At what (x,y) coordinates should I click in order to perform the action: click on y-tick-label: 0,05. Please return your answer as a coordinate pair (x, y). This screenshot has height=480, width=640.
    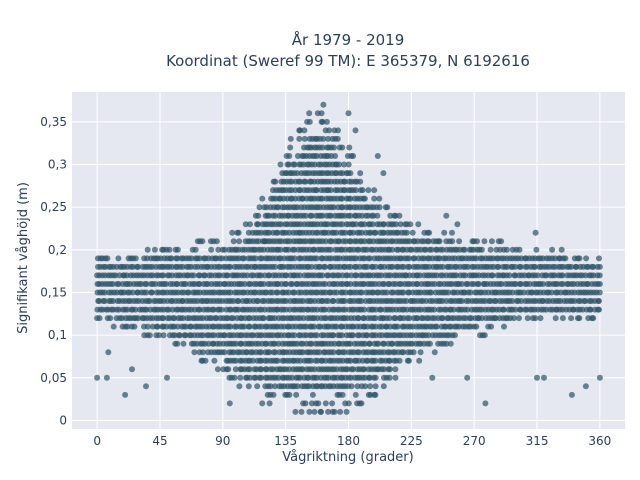
    Looking at the image, I should click on (53, 378).